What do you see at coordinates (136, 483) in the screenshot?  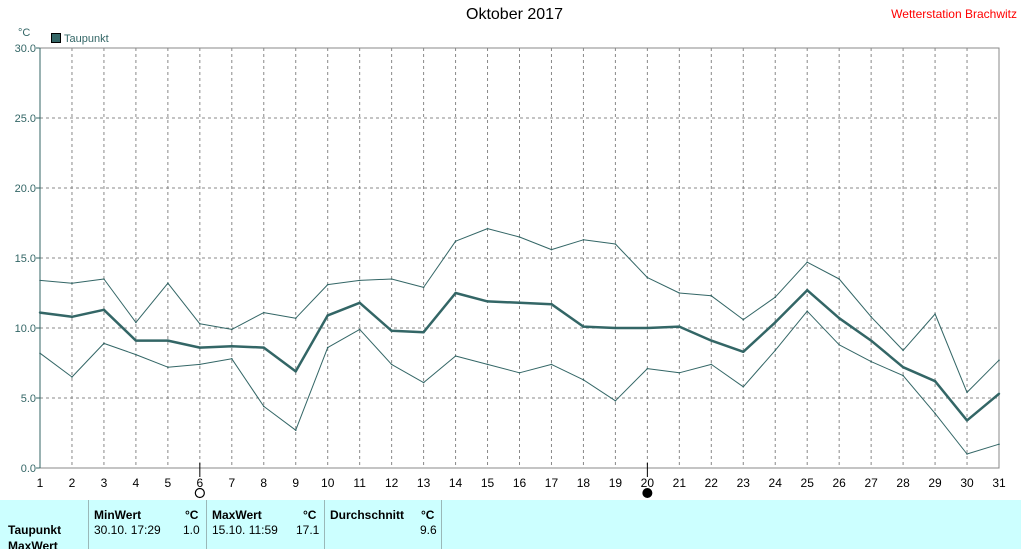 I see `x-tick-label: 4` at bounding box center [136, 483].